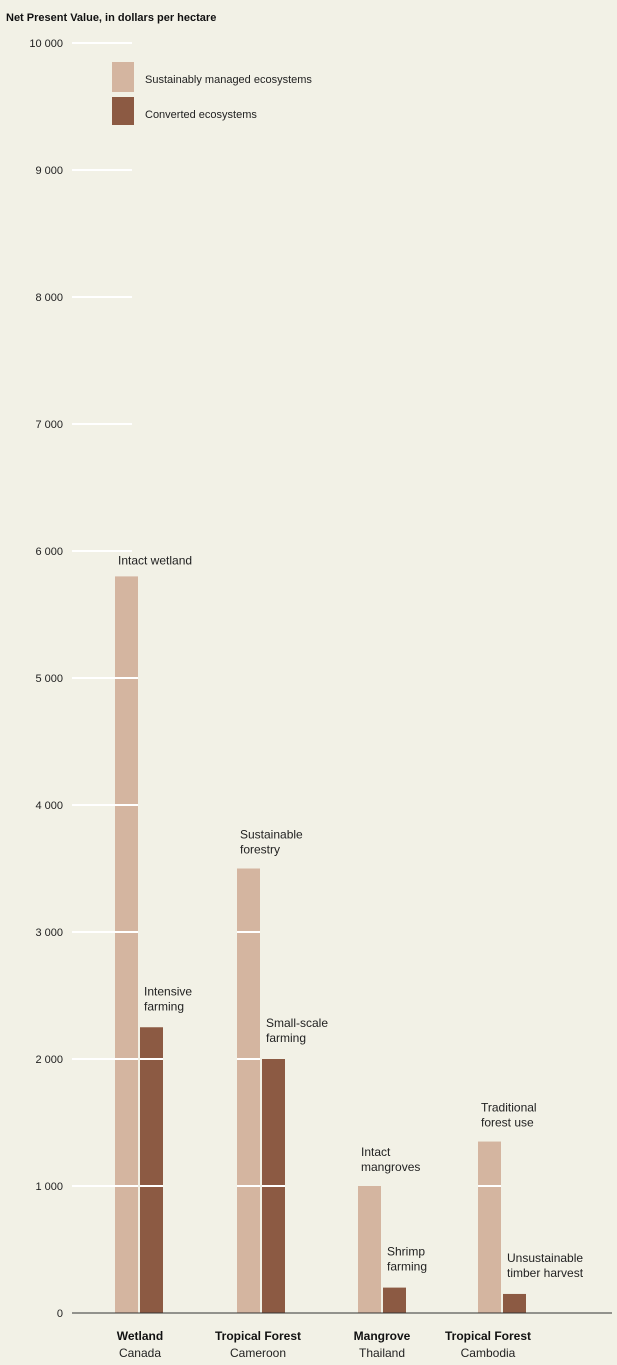 The height and width of the screenshot is (1365, 617). What do you see at coordinates (46, 44) in the screenshot?
I see `y-tick-label: 10 000` at bounding box center [46, 44].